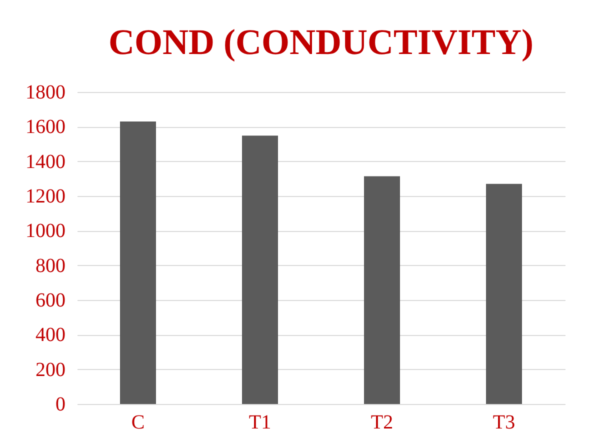 Image resolution: width=595 pixels, height=444 pixels. I want to click on x-tick-label: T2, so click(382, 423).